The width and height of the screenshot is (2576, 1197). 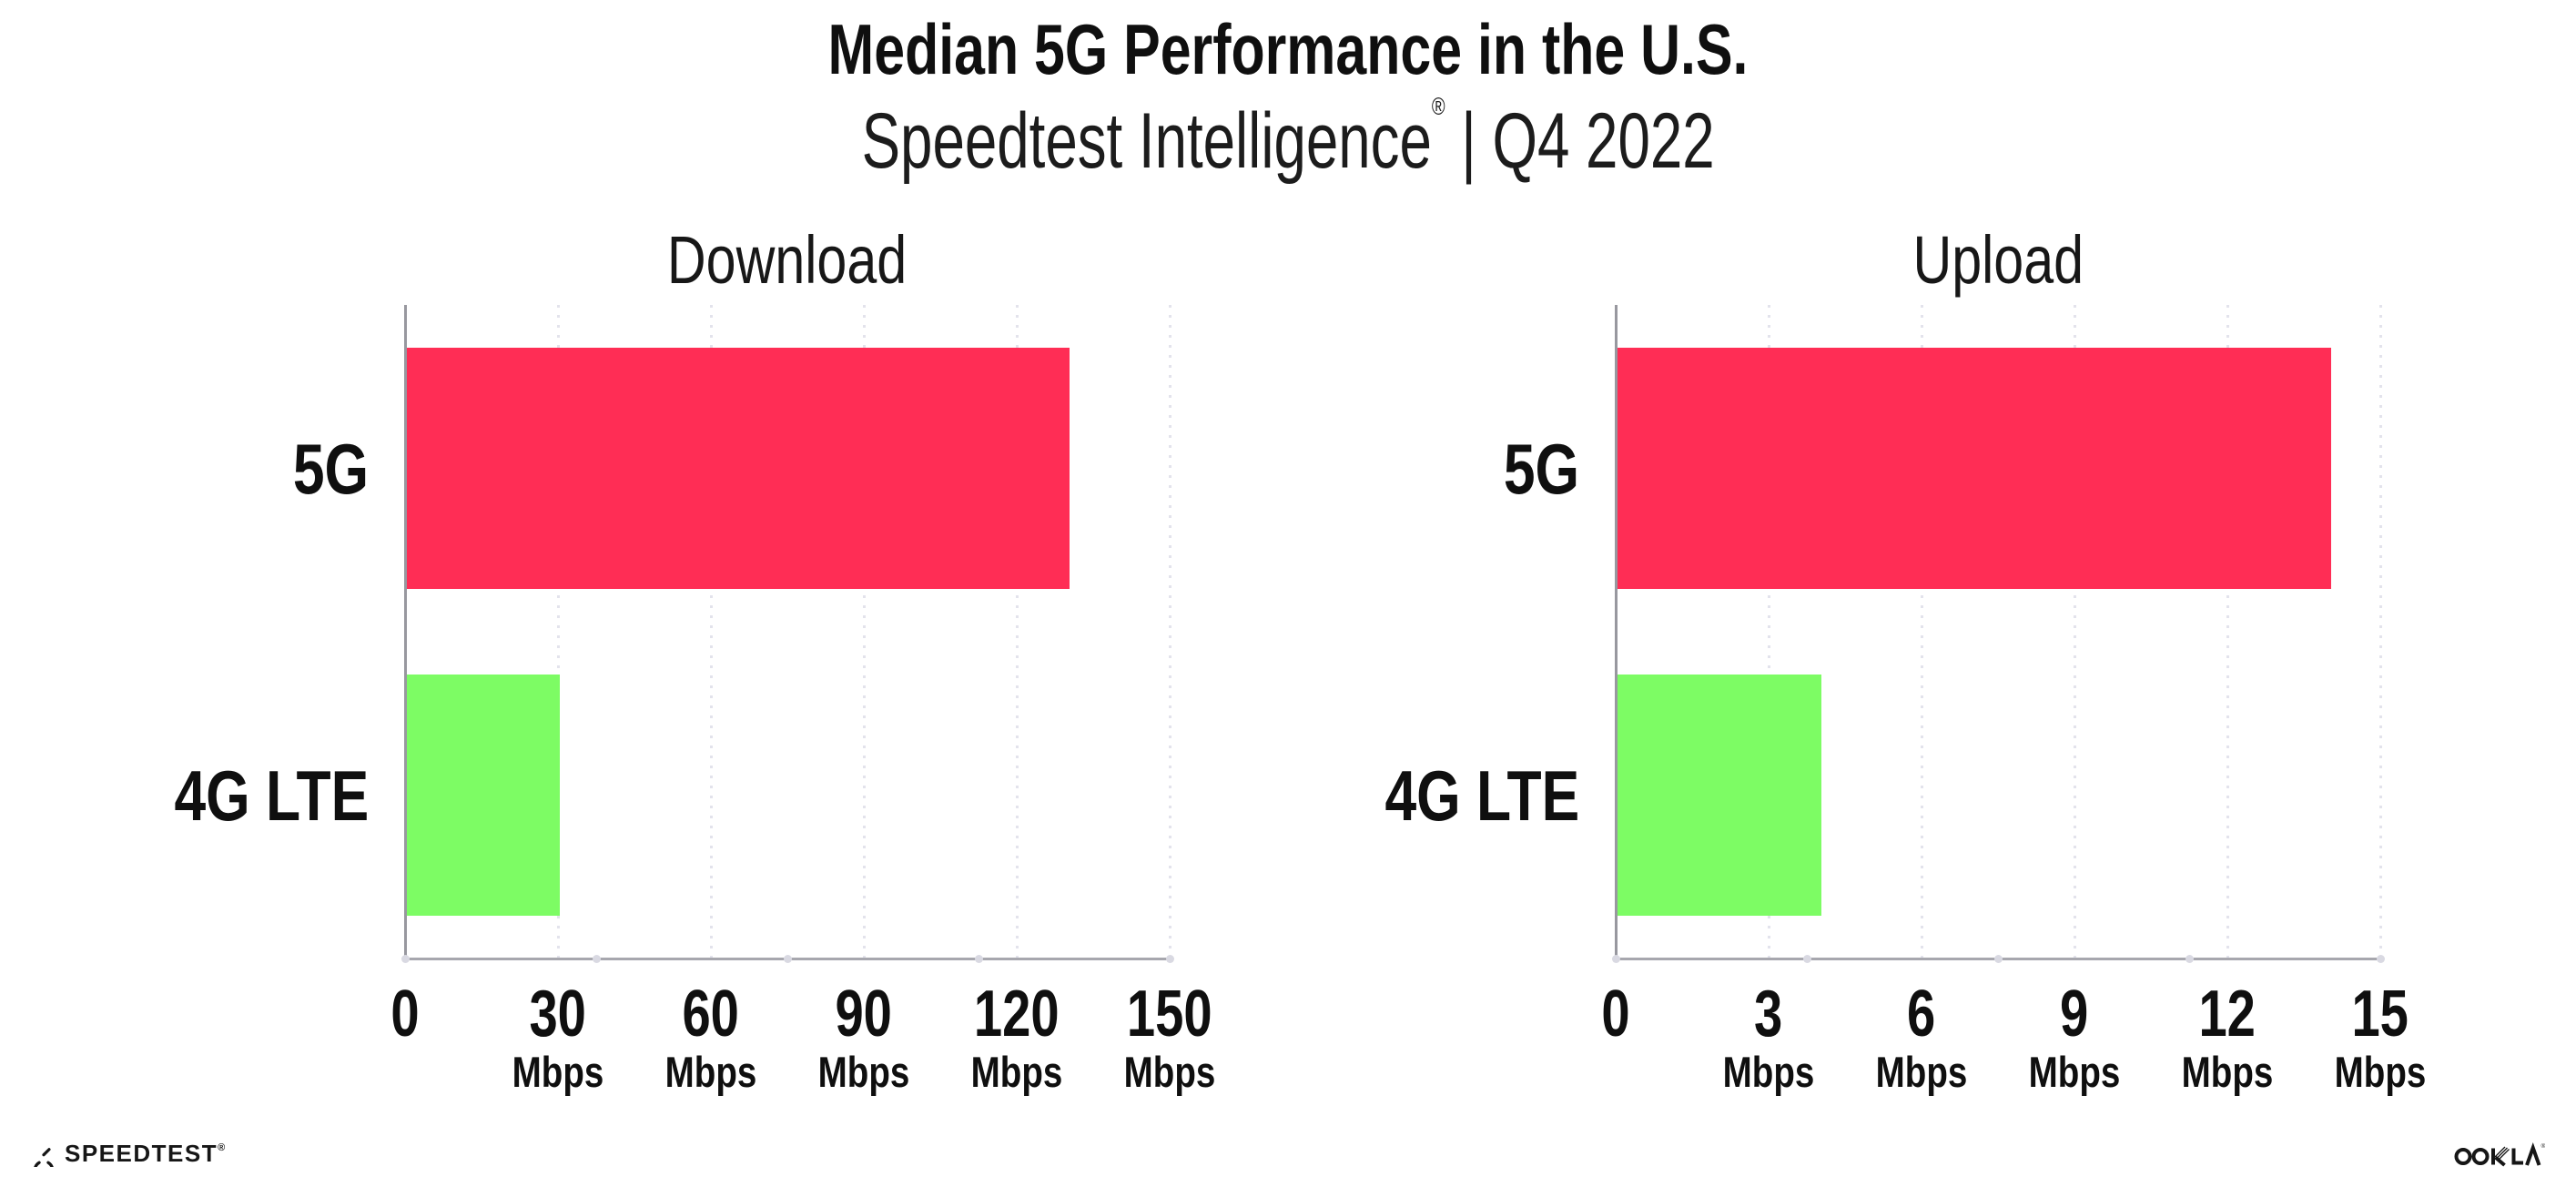 I want to click on tick-value: 9, so click(x=2074, y=1014).